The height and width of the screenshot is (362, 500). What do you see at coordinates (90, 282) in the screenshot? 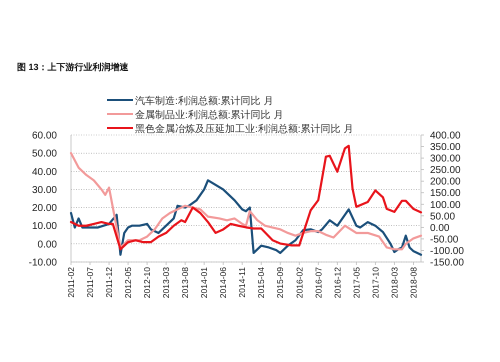
I see `x-tick-label: 2011-07` at bounding box center [90, 282].